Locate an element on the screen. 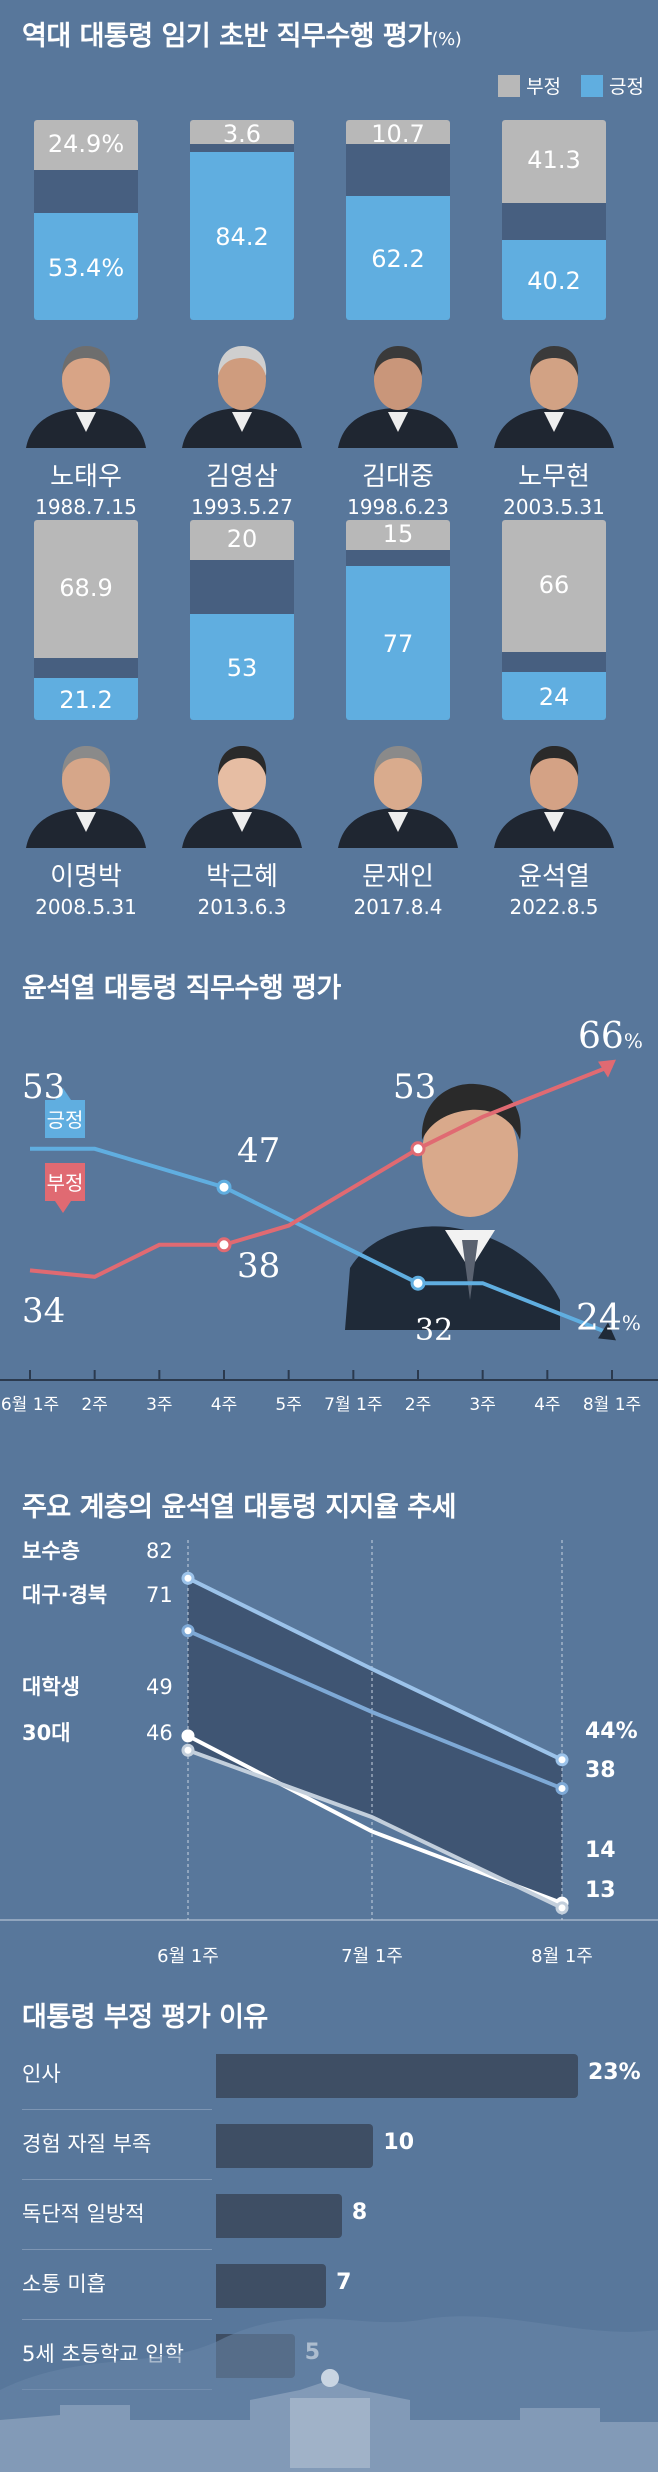 The width and height of the screenshot is (658, 2472). president-name: 노태우 is located at coordinates (86, 477).